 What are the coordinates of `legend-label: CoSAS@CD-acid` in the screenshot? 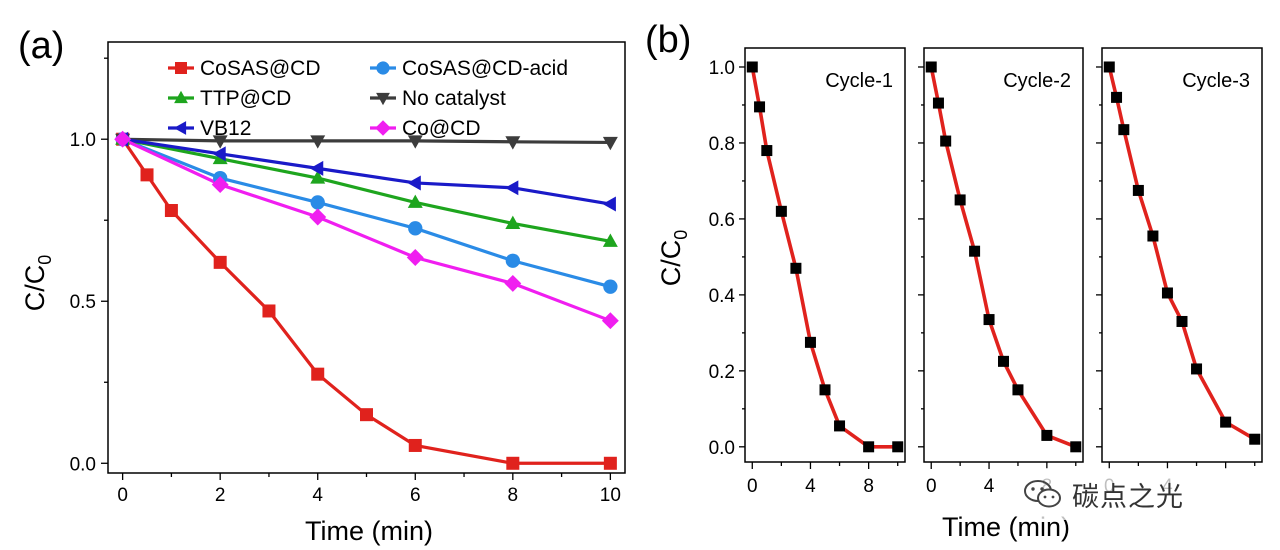 It's located at (485, 68).